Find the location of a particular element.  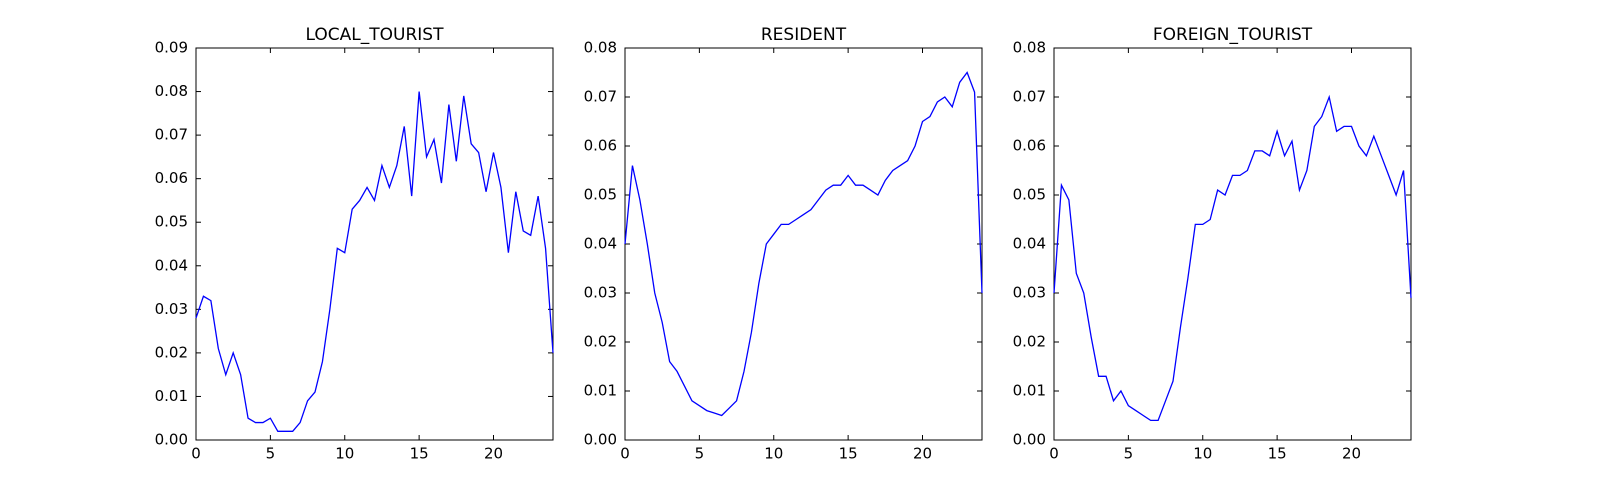

chart-title: LOCAL_TOURIST is located at coordinates (375, 35).